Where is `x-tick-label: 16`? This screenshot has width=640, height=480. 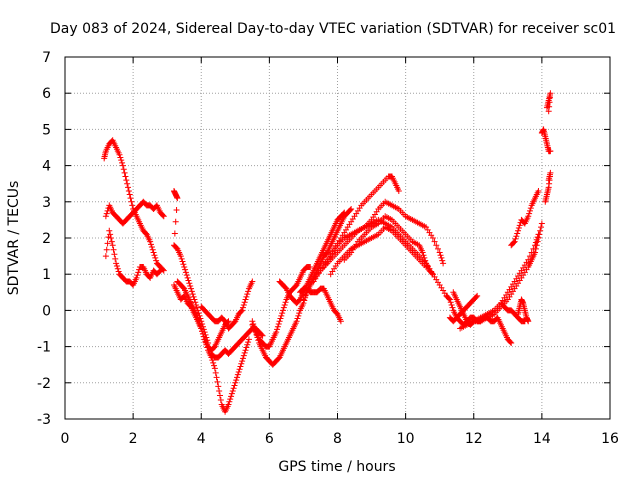
x-tick-label: 16 is located at coordinates (610, 439).